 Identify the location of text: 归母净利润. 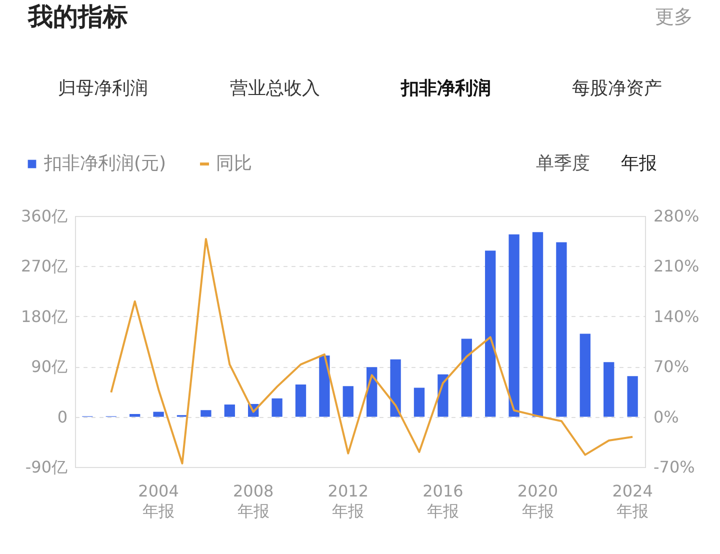
(103, 88).